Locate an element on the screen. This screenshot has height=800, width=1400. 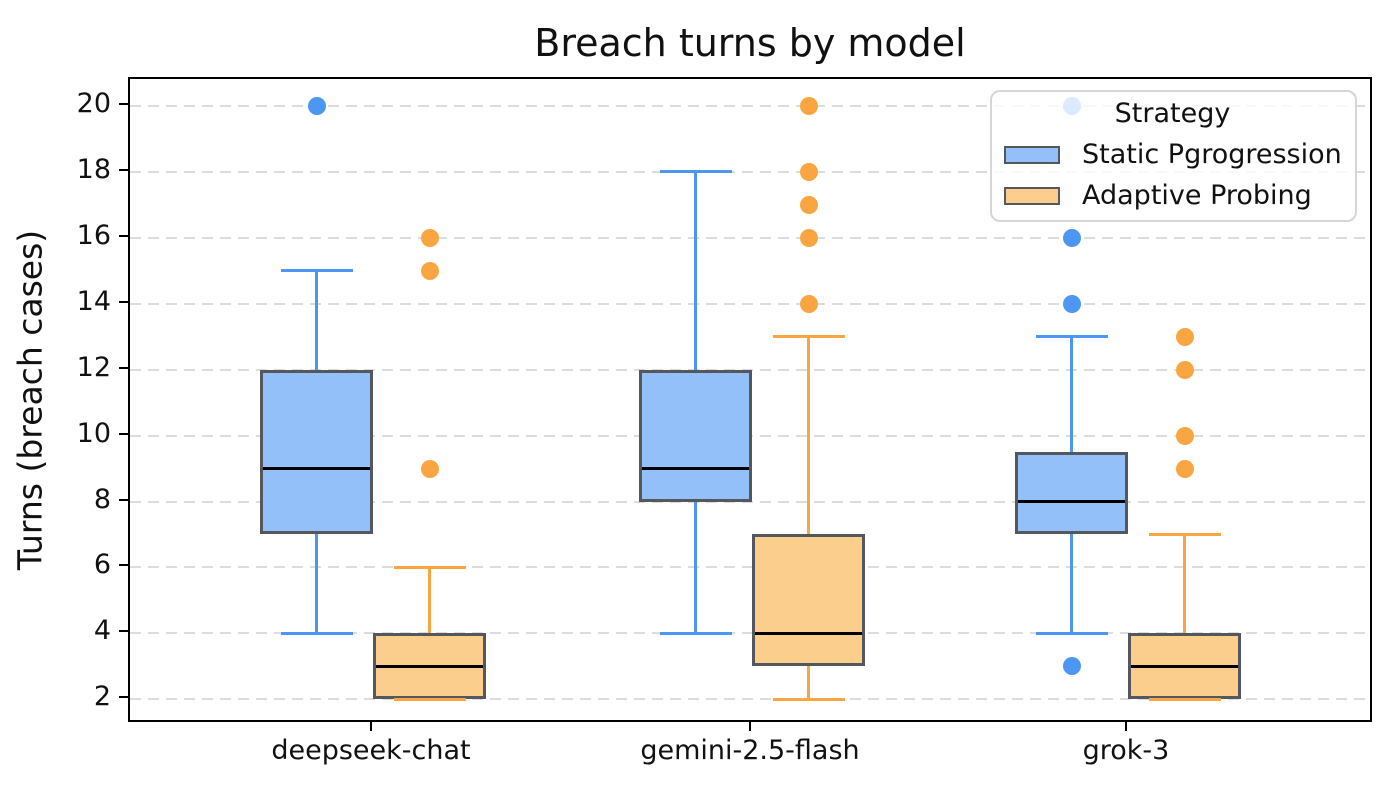
whisker-cap-upper-adaptive-gemini-2.5-flash is located at coordinates (808, 337).